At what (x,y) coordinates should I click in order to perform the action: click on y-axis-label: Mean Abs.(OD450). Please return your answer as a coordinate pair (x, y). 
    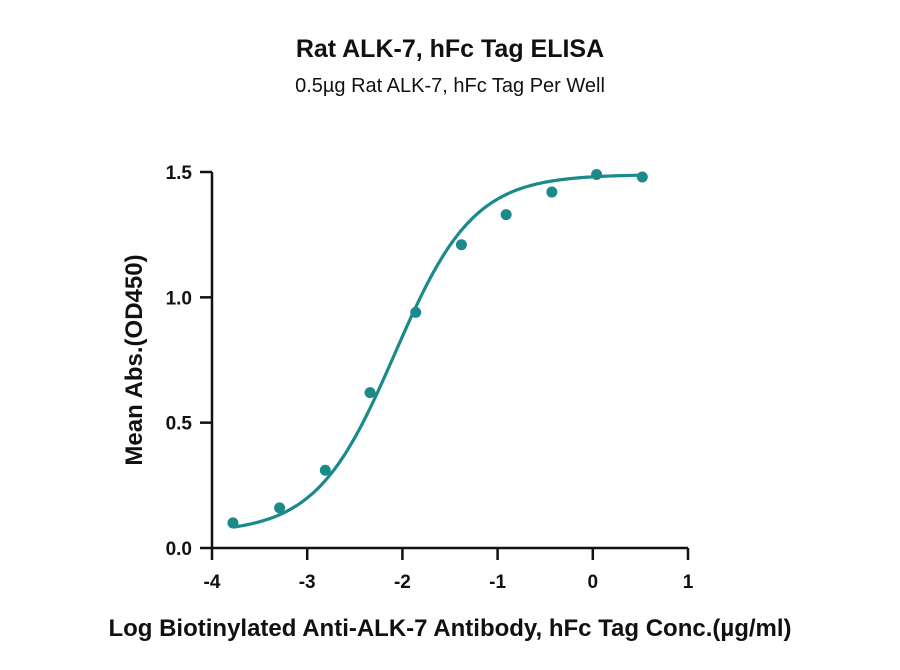
    Looking at the image, I should click on (134, 359).